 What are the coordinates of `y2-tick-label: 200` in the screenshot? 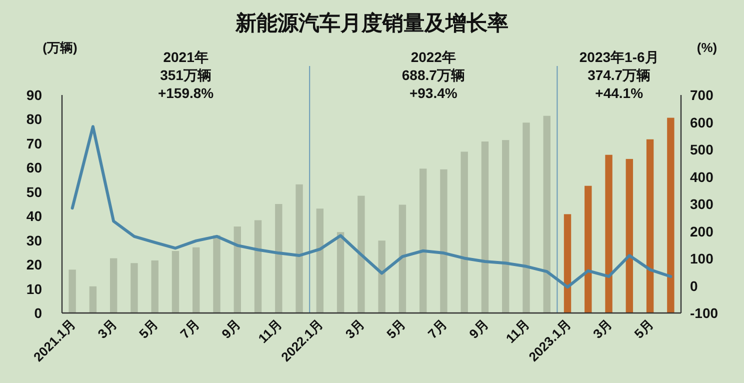 It's located at (702, 231).